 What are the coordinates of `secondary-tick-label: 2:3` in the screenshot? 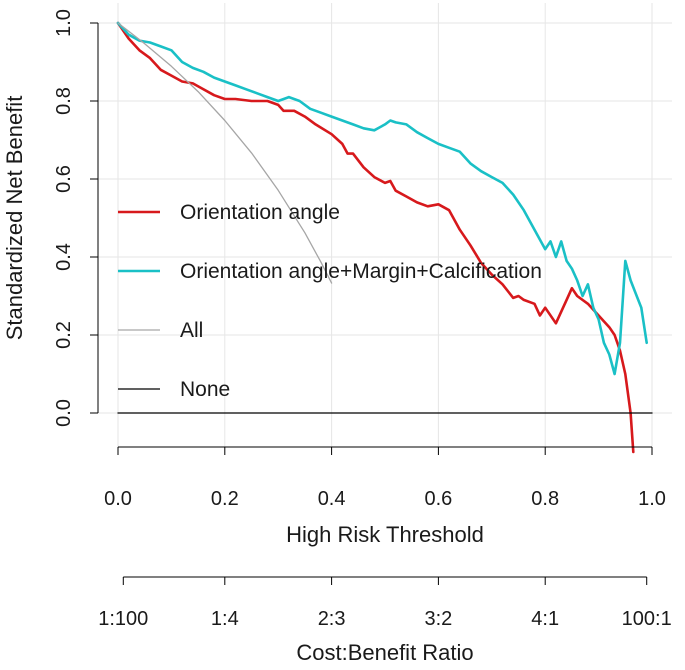 It's located at (332, 619).